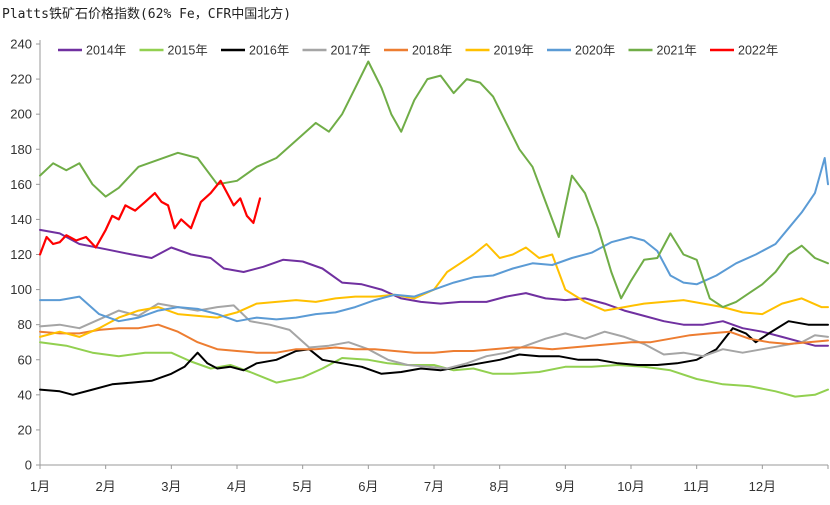 The image size is (830, 505). Describe the element at coordinates (25, 359) in the screenshot. I see `y-tick-label: 60` at that location.